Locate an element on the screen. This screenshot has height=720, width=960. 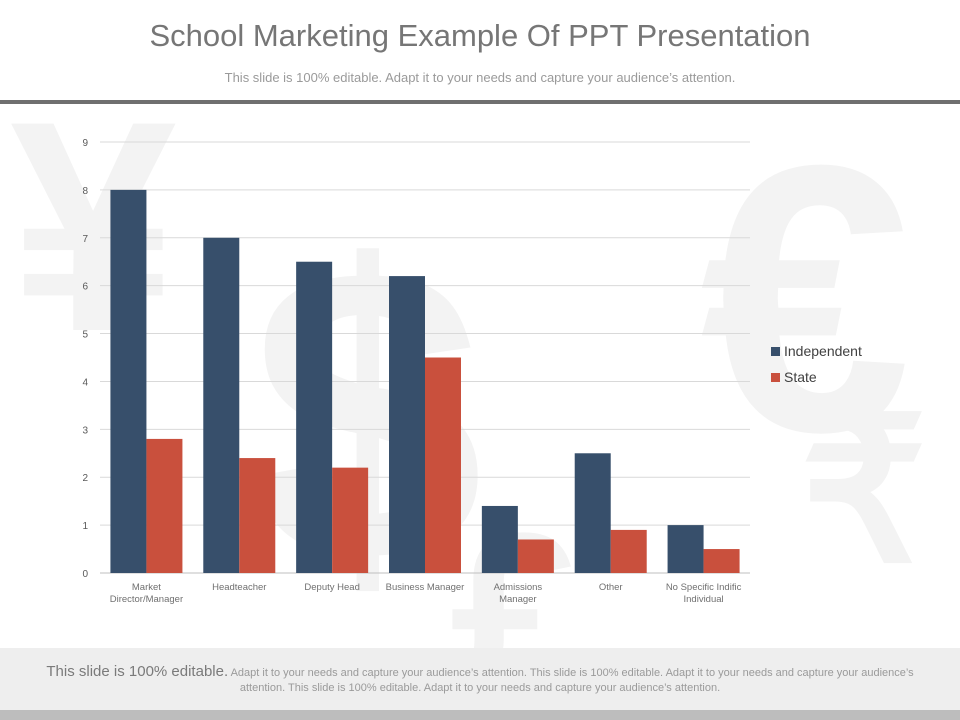
bottom-bar is located at coordinates (480, 715).